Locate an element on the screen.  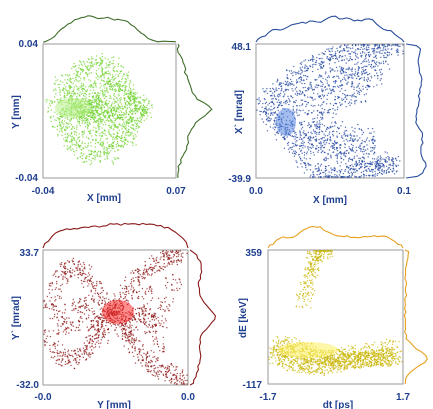
x-tick-right: 0.1 is located at coordinates (404, 191).